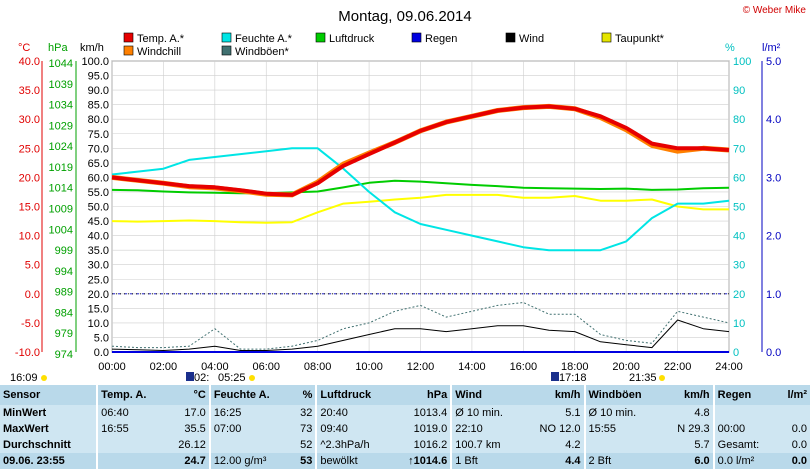 The width and height of the screenshot is (810, 471). I want to click on legend-label: Wind, so click(531, 39).